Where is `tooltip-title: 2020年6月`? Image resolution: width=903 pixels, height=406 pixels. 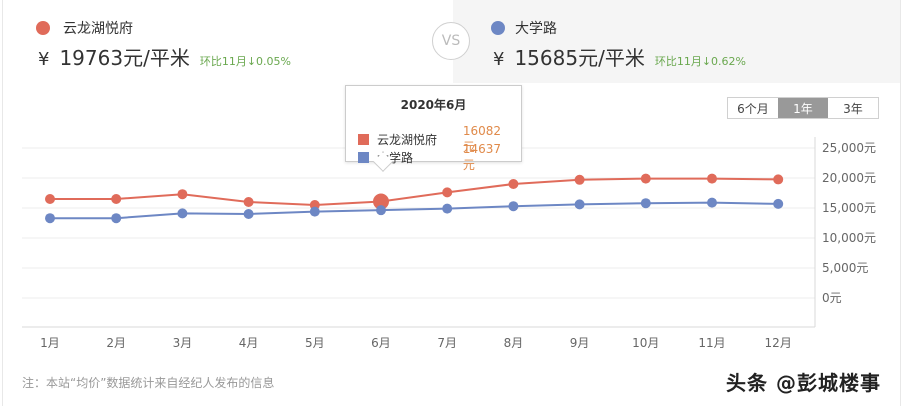
tooltip-title: 2020年6月 is located at coordinates (433, 105).